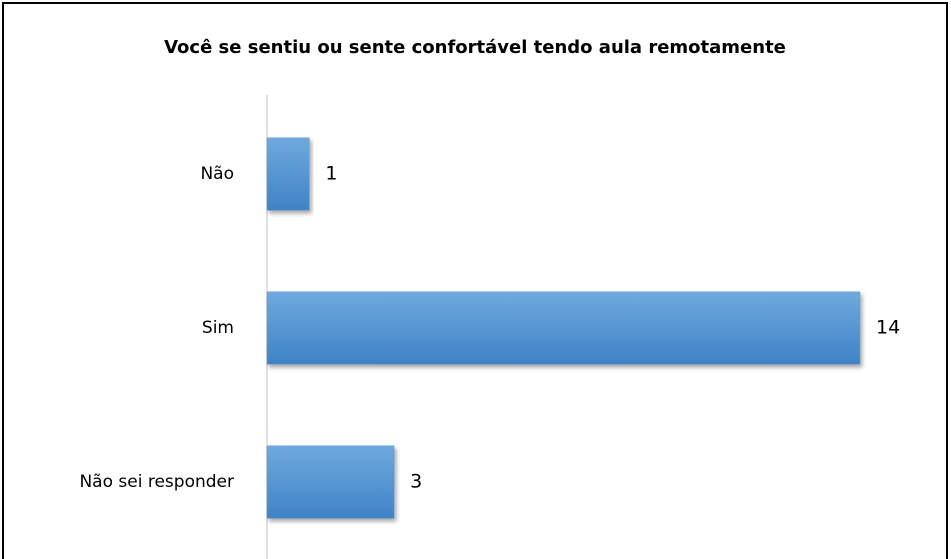 This screenshot has height=559, width=951. I want to click on data-label: 3, so click(416, 482).